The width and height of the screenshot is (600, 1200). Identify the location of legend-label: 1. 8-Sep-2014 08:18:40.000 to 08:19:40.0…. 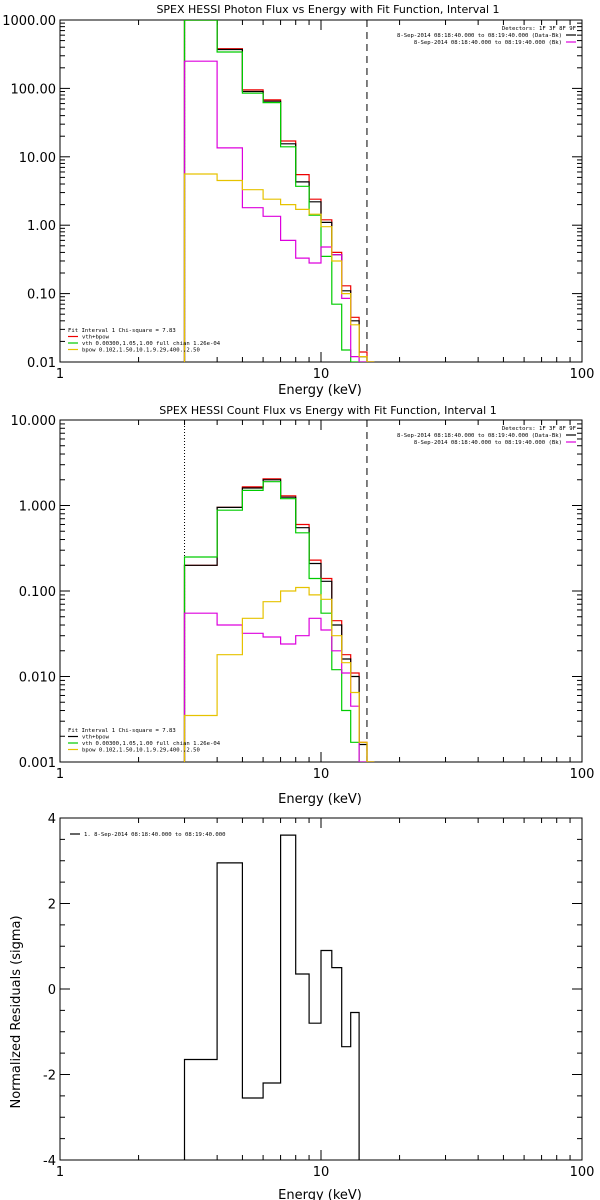
(154, 835).